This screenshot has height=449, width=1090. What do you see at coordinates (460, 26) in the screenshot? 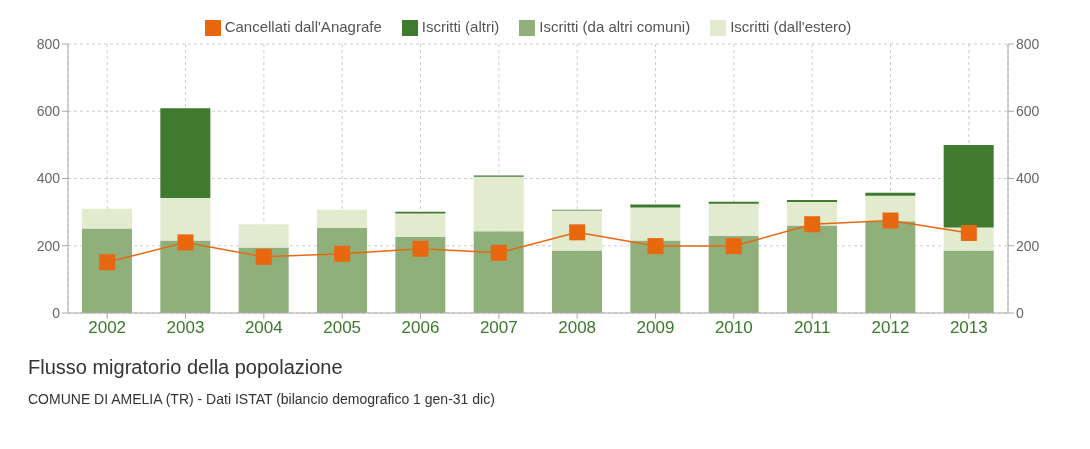
I see `legend-label: Iscritti (altri)` at bounding box center [460, 26].